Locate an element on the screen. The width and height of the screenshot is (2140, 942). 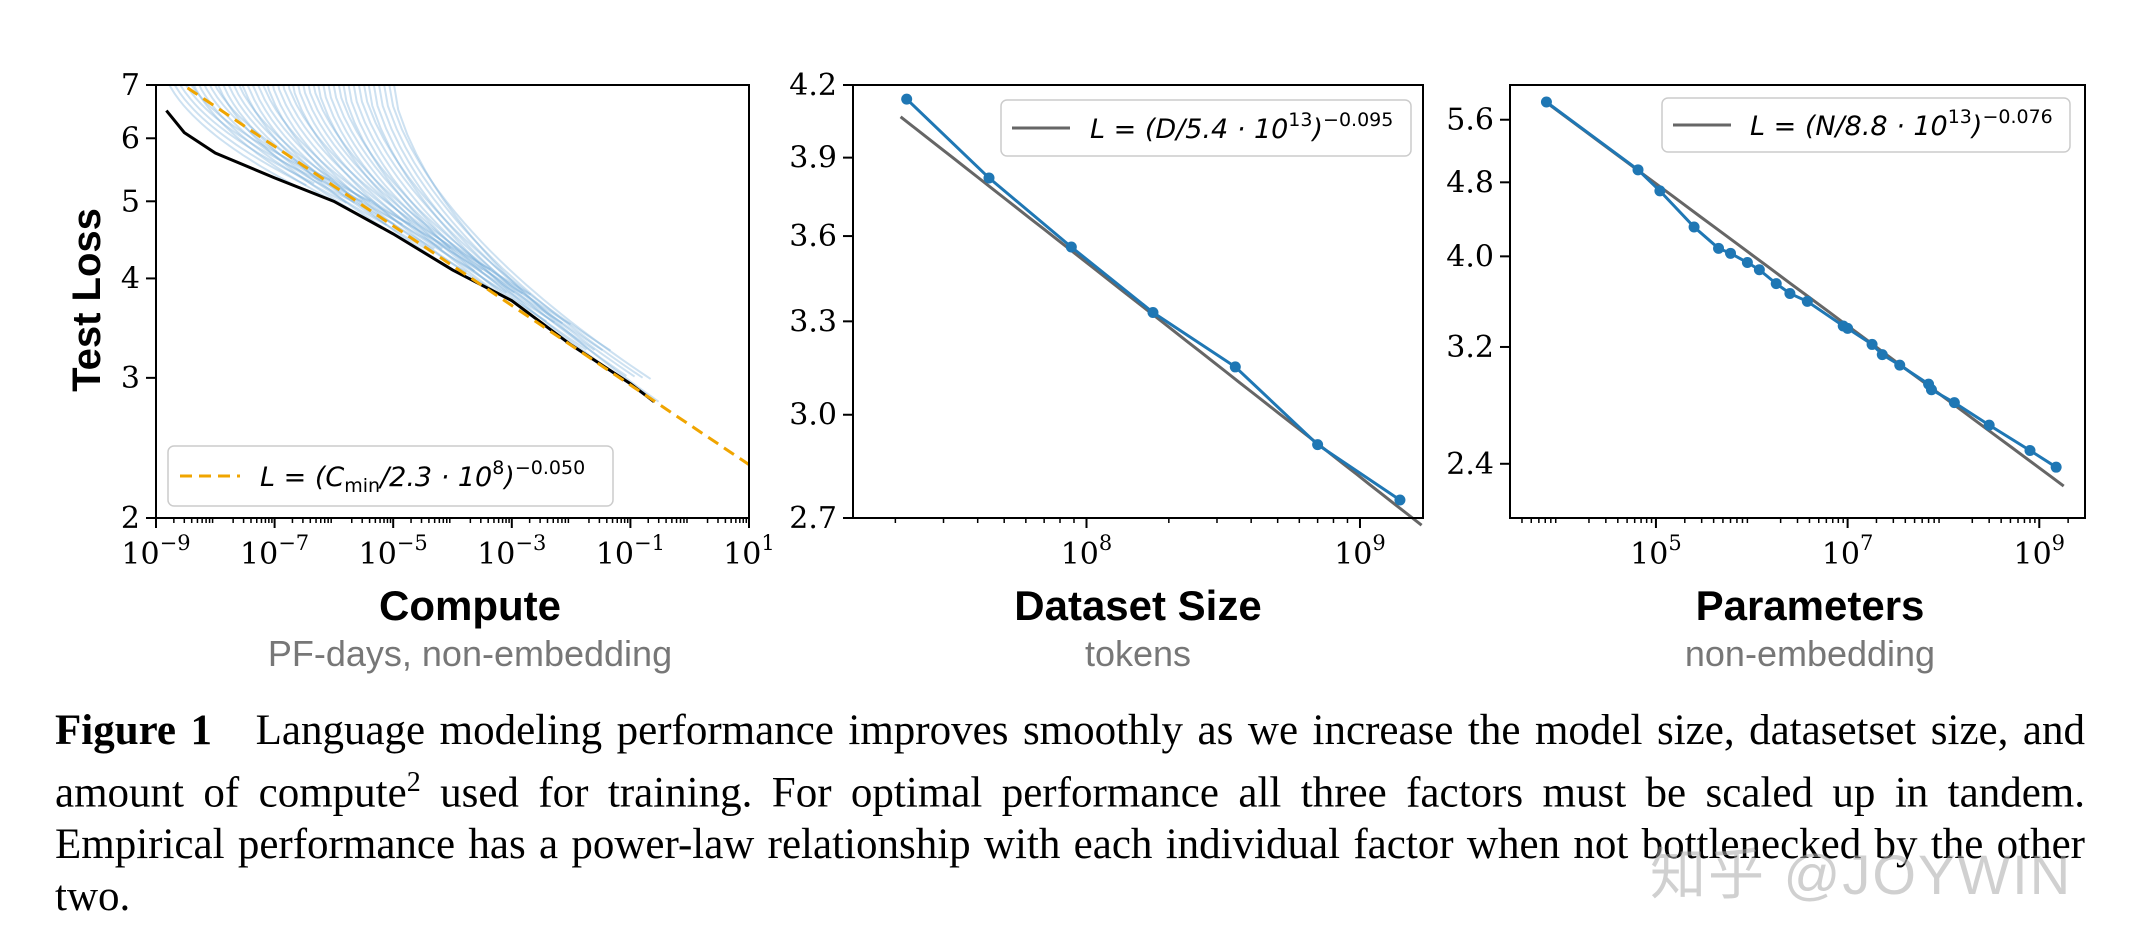
y-tick-label: 4 is located at coordinates (130, 278).